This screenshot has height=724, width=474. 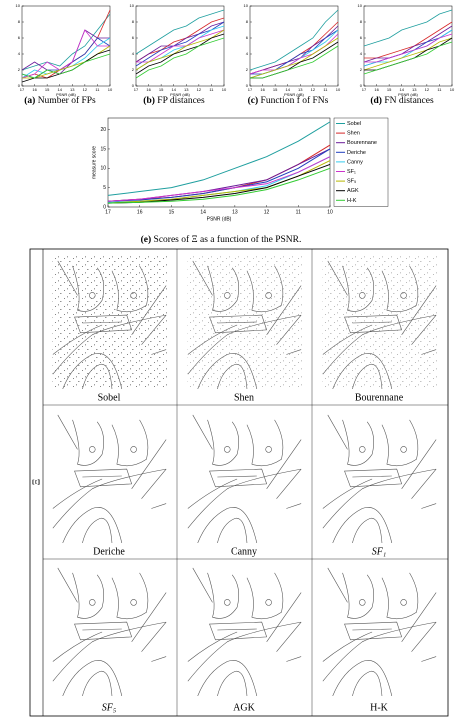 What do you see at coordinates (354, 124) in the screenshot?
I see `legend-label: Sobel` at bounding box center [354, 124].